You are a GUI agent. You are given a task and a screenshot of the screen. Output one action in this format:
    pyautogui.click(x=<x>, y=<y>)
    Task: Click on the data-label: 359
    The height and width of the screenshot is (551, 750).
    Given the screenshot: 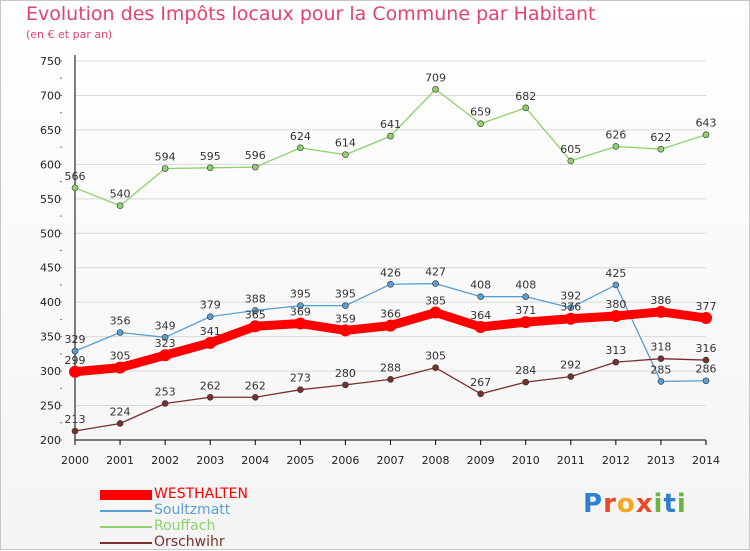 What is the action you would take?
    pyautogui.click(x=345, y=318)
    